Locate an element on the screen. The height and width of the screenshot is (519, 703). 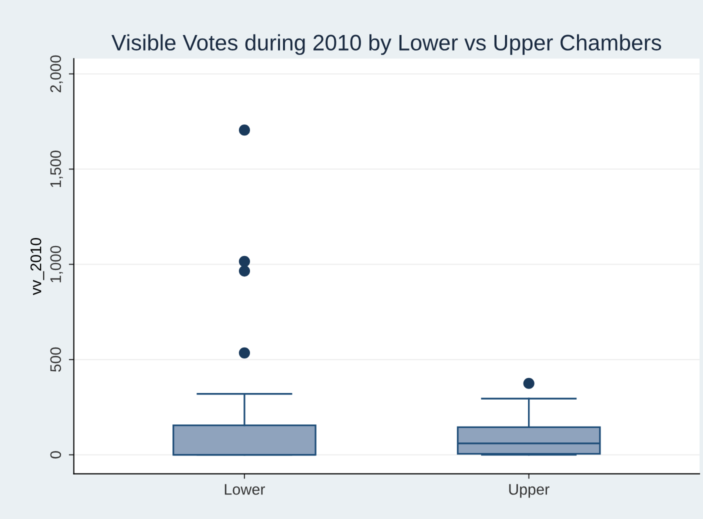
y-tick-label: 1,000 is located at coordinates (56, 264).